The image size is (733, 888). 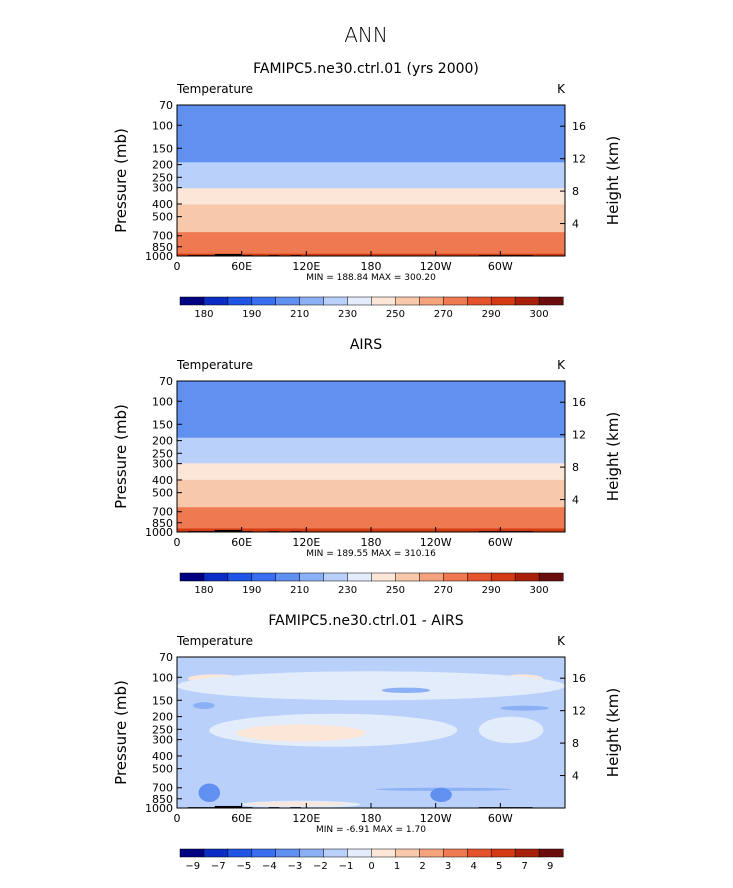 I want to click on ytick-label: 150, so click(x=162, y=700).